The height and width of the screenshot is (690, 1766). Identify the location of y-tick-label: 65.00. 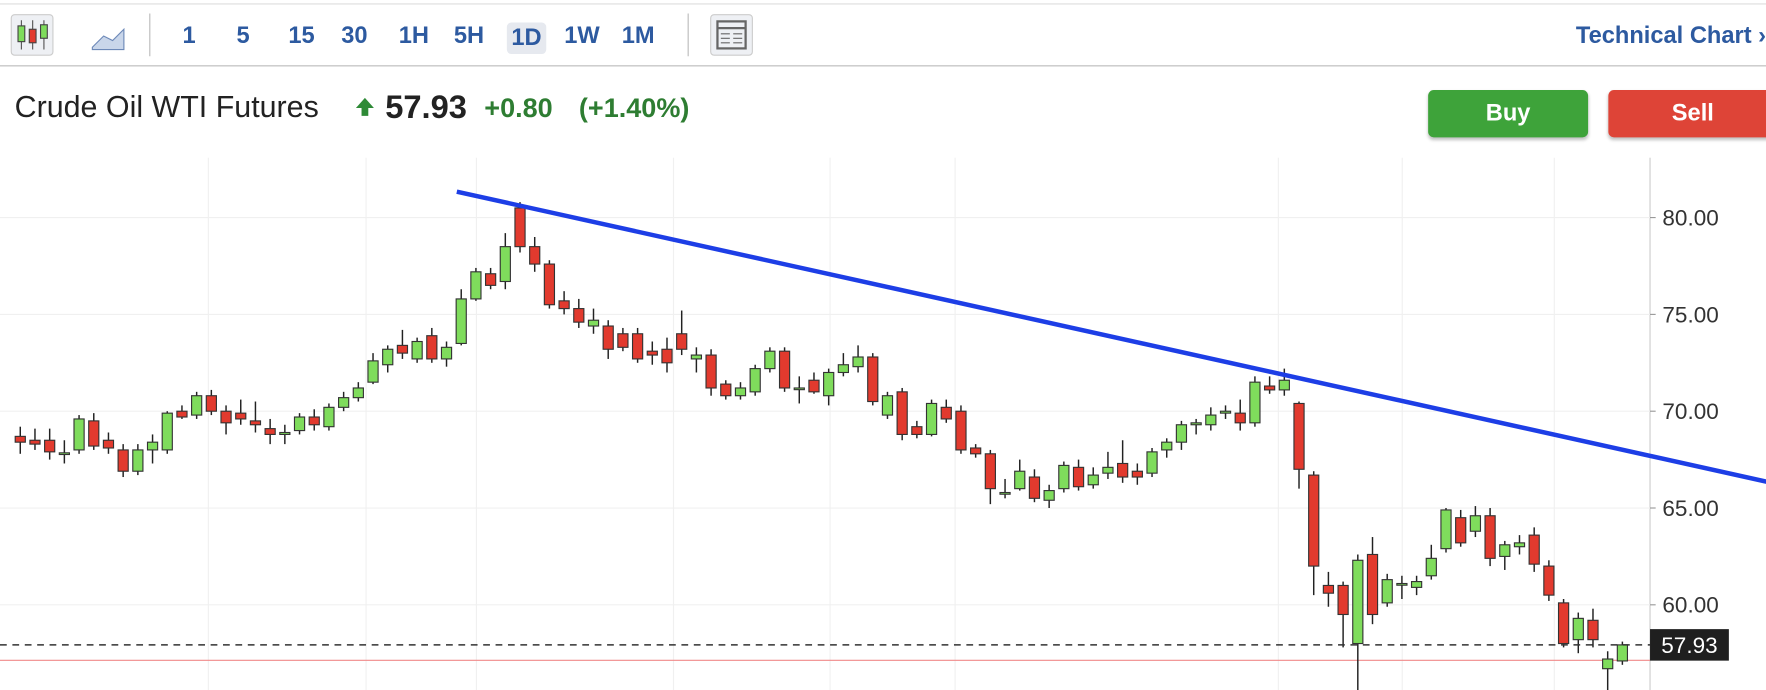
(1690, 508).